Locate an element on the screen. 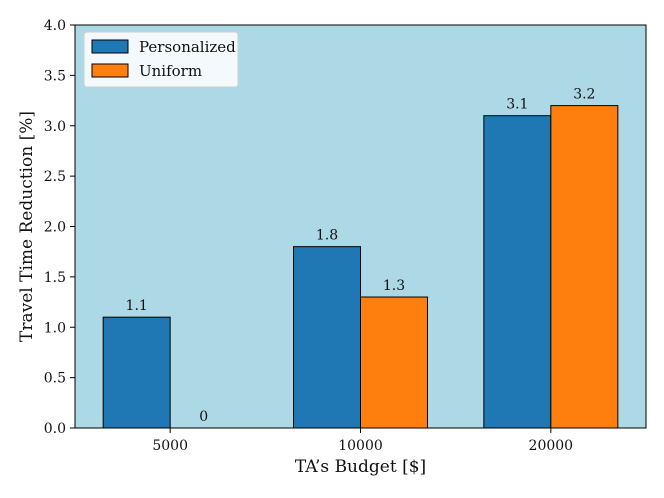 Image resolution: width=664 pixels, height=498 pixels. legend-label-personalized: Personalized is located at coordinates (187, 47).